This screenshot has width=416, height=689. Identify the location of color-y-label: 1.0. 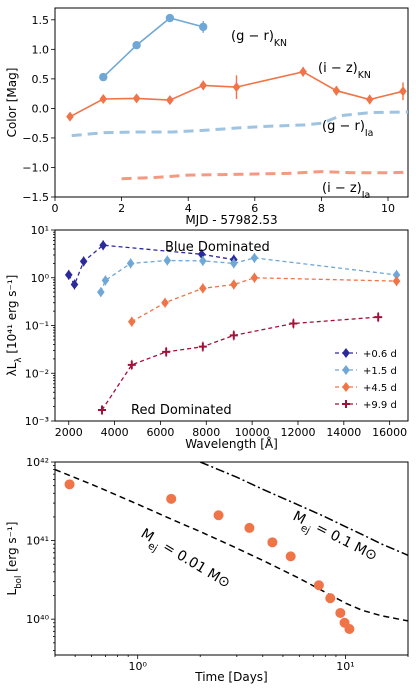
(41, 49).